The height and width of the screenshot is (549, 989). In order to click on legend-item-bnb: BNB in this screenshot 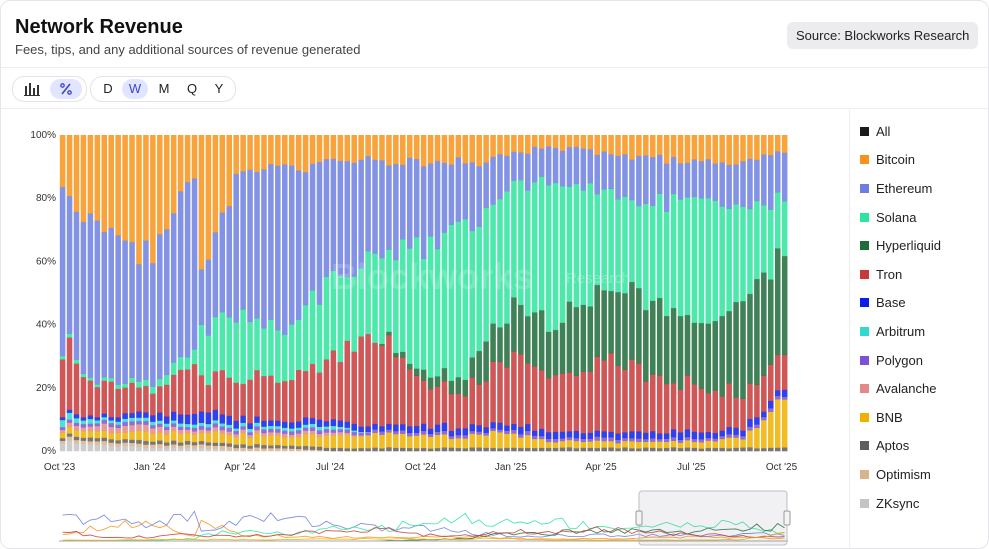, I will do `click(900, 417)`.